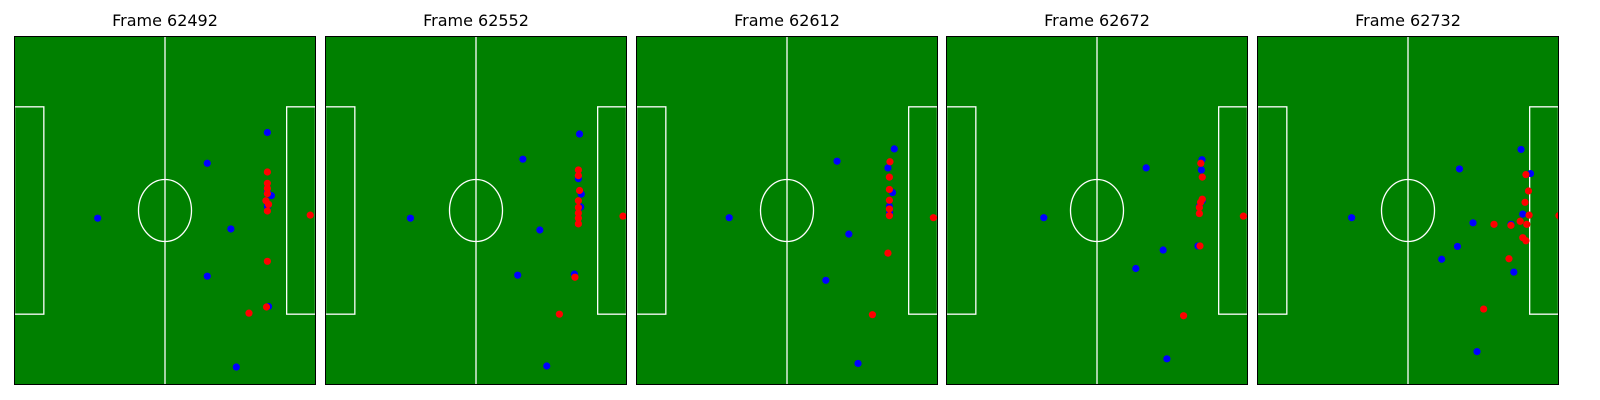 The height and width of the screenshot is (400, 1600). Describe the element at coordinates (476, 20) in the screenshot. I see `panel-title: Frame 62552` at that location.